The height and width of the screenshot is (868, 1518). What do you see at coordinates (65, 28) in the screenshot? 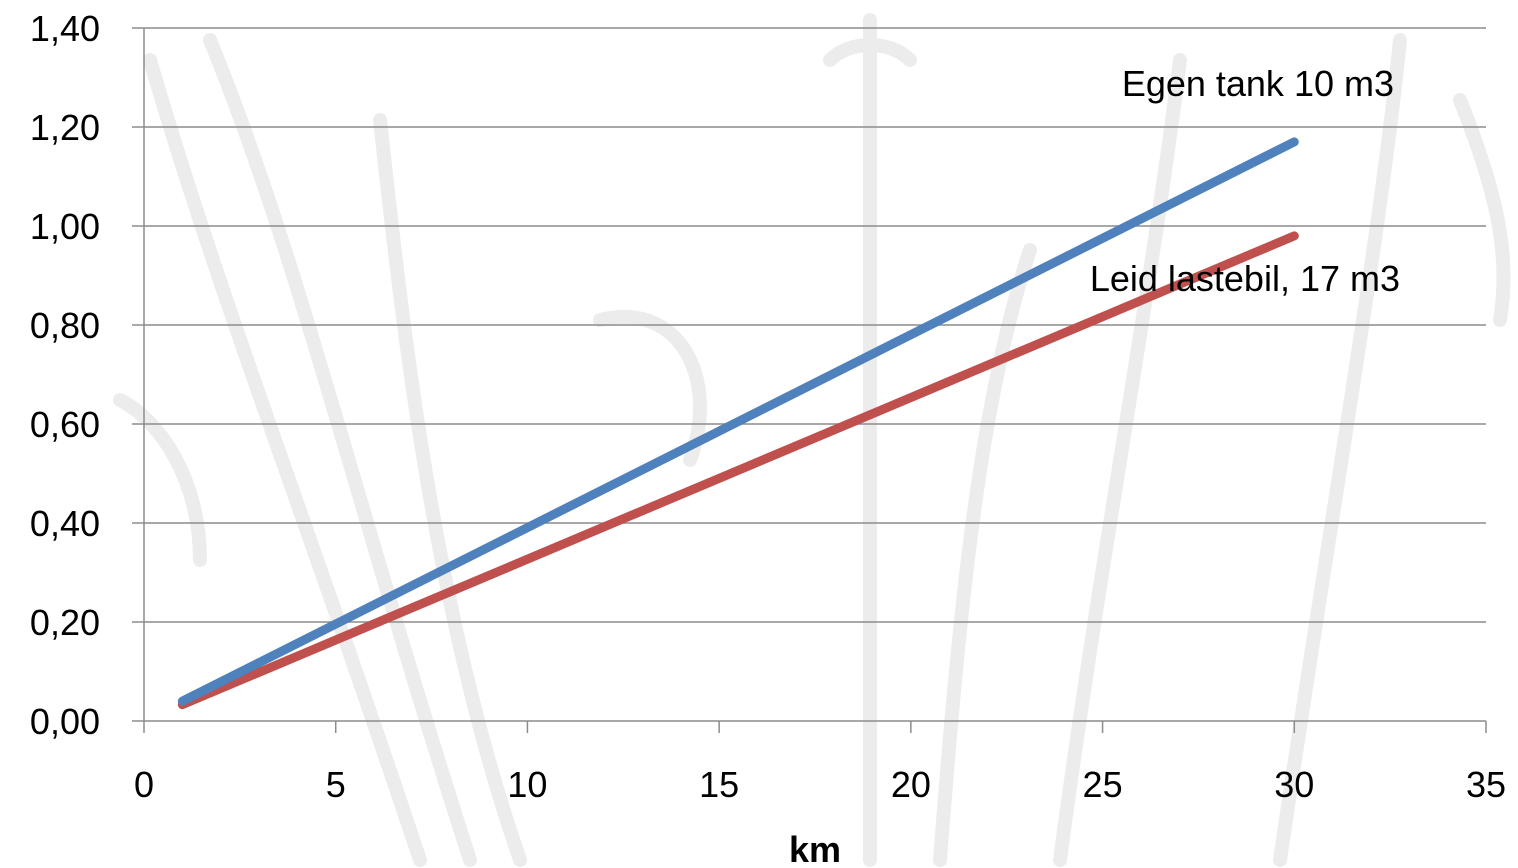
I see `y-tick-label: 1,40` at bounding box center [65, 28].